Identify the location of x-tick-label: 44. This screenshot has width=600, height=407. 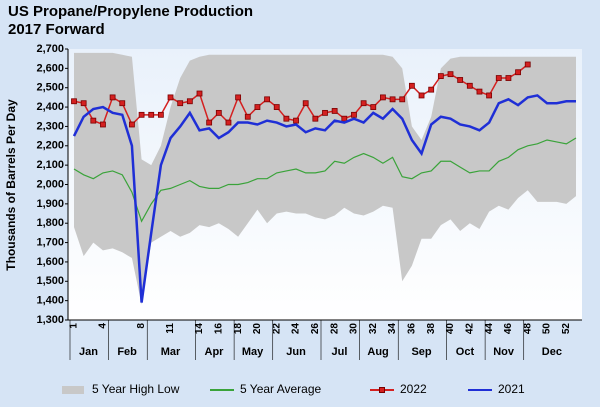
(489, 329).